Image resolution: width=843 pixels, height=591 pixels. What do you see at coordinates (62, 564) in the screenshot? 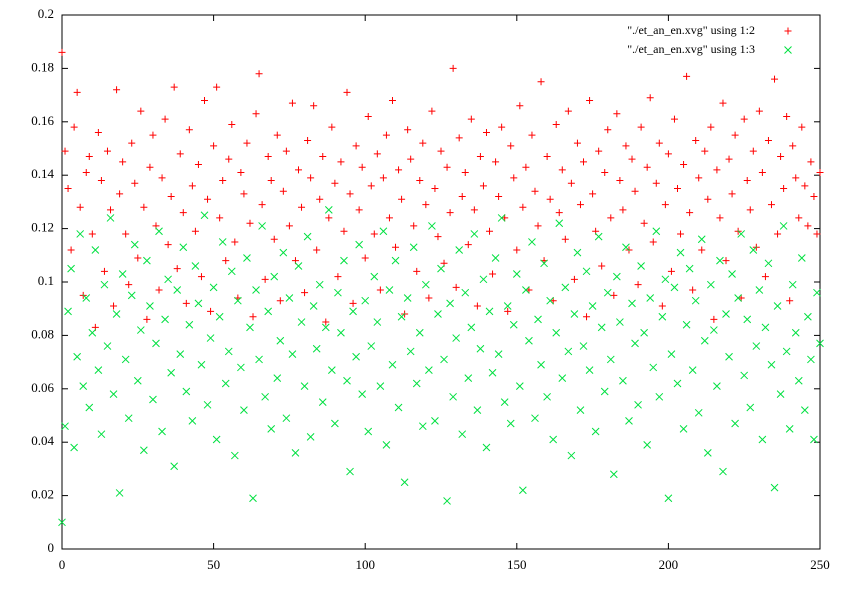
I see `x-tick-label: 0` at bounding box center [62, 564].